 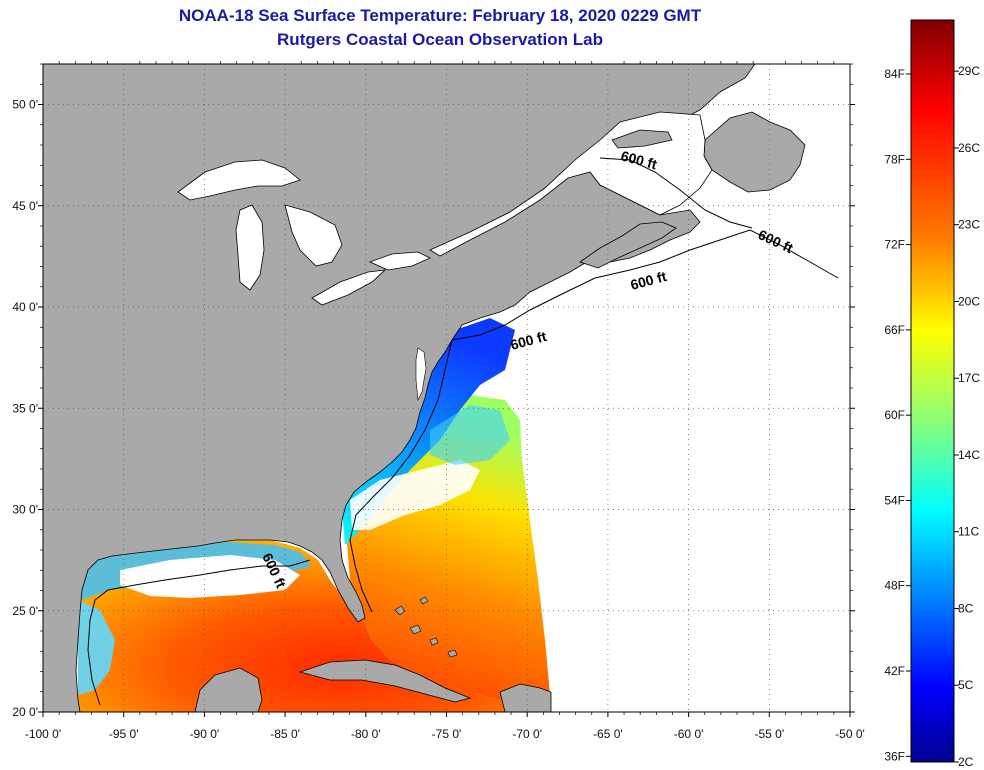 What do you see at coordinates (969, 455) in the screenshot?
I see `colorbar-celsius-label: 14C` at bounding box center [969, 455].